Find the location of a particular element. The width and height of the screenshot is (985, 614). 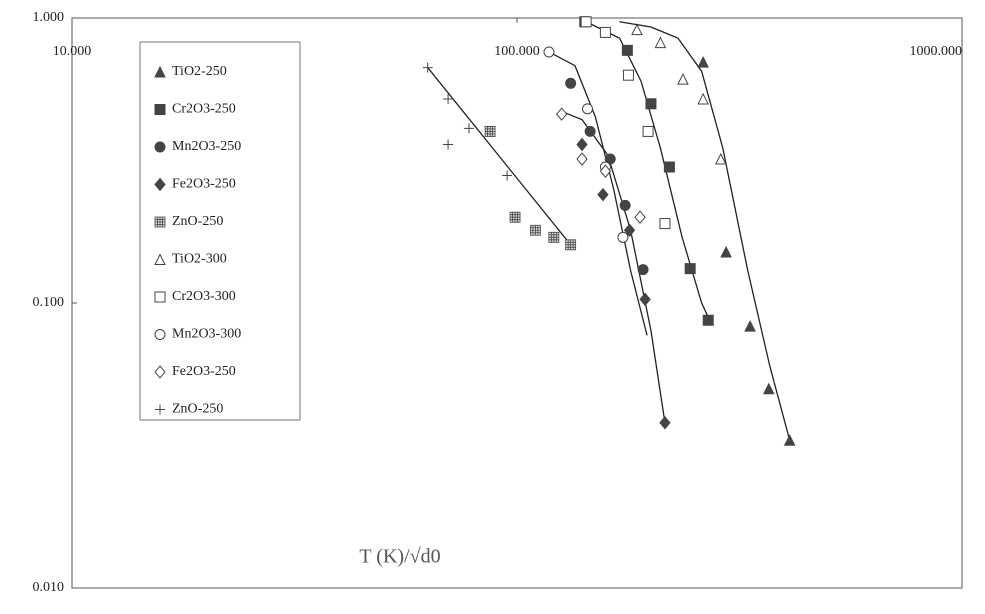

y-tick-label: 0.100 is located at coordinates (49, 302).